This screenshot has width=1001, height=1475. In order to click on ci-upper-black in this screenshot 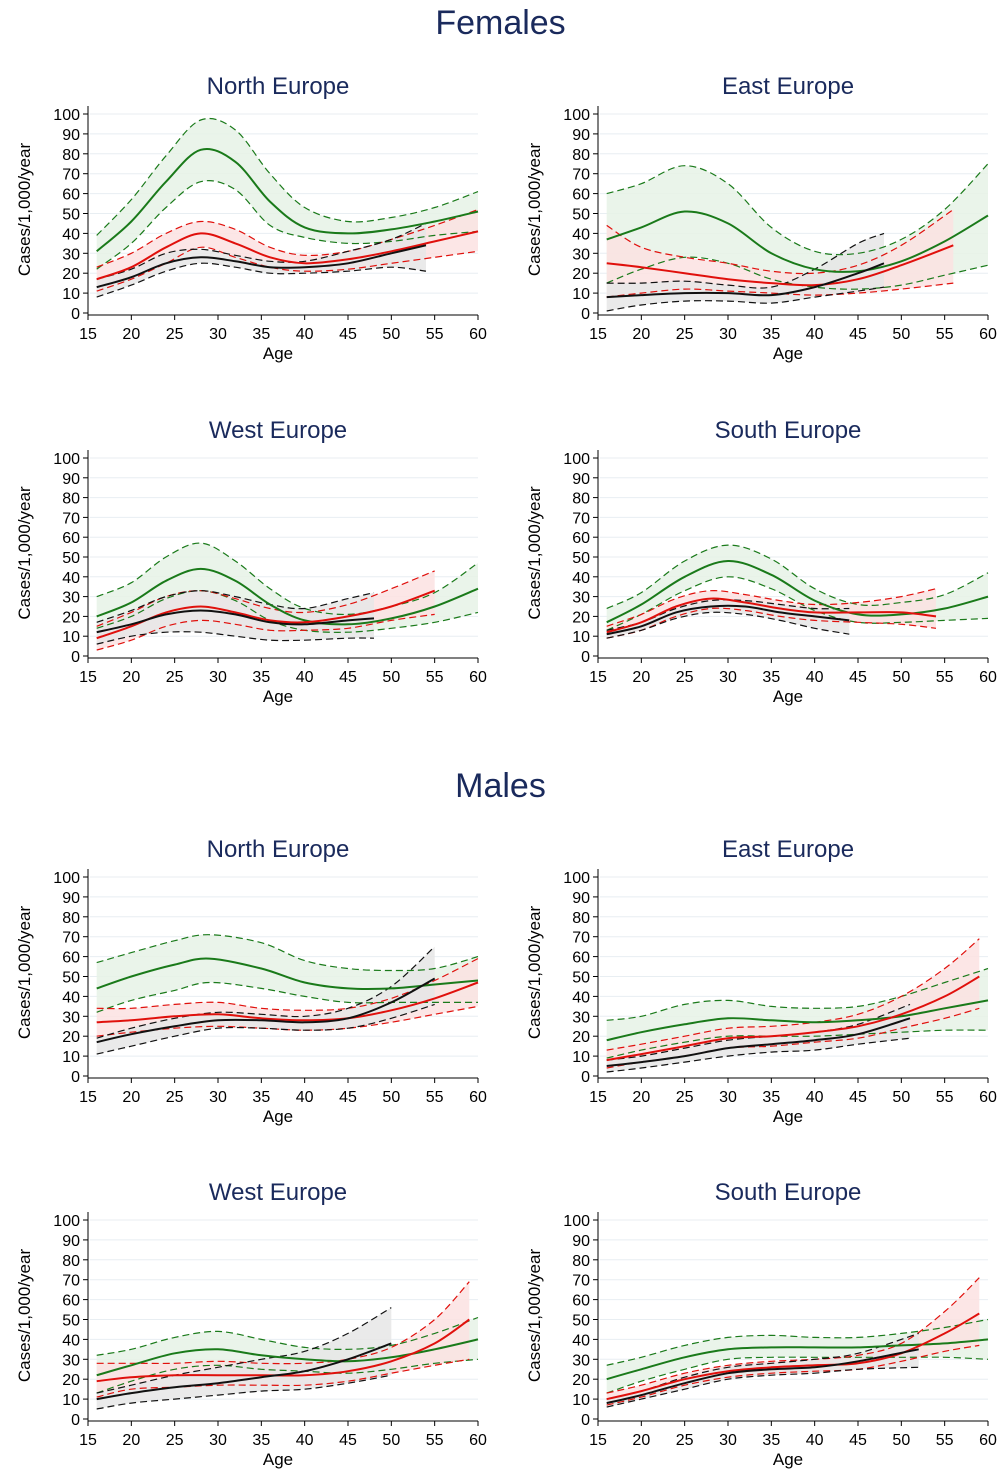, I will do `click(745, 260)`.